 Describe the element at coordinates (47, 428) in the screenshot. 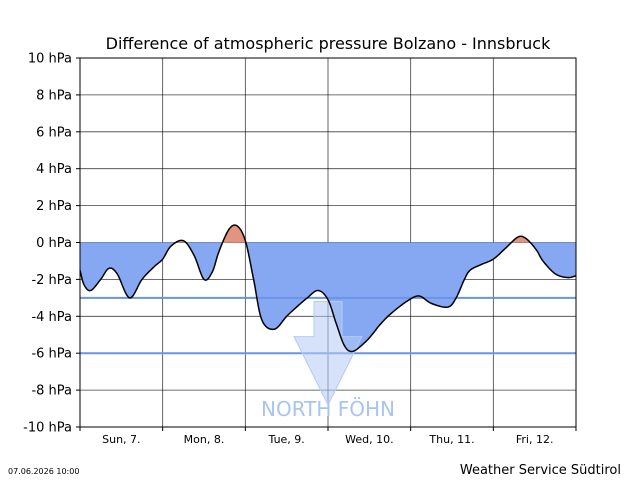

I see `y-tick-label: -10 hPa` at that location.